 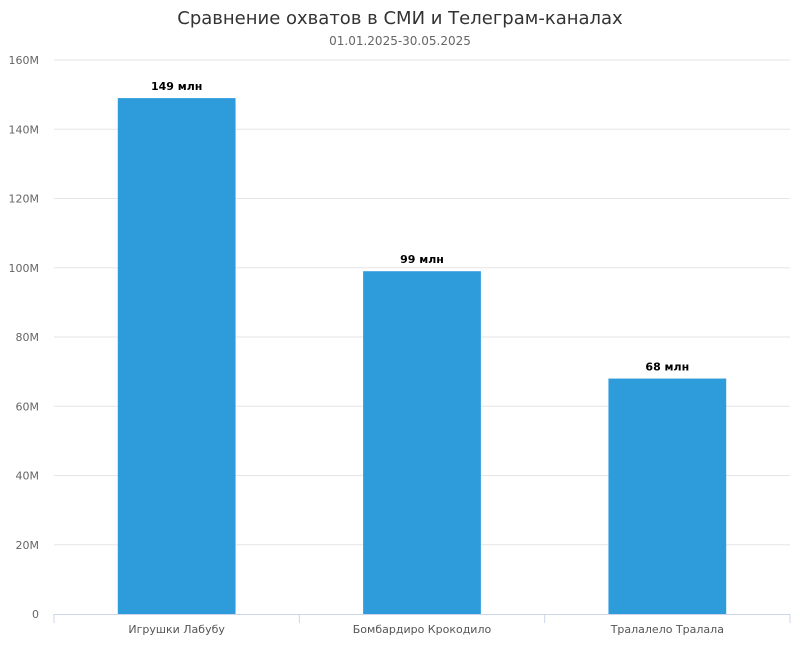 I want to click on y-tick-label: 60M, so click(x=28, y=406).